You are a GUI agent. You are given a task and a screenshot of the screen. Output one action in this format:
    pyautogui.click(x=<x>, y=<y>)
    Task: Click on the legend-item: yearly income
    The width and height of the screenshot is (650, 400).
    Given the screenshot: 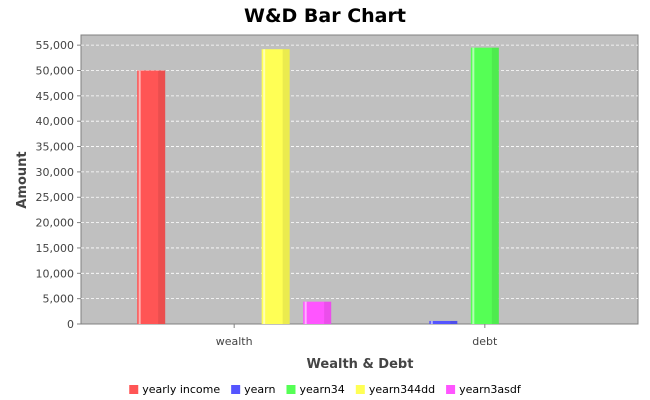 What is the action you would take?
    pyautogui.click(x=174, y=389)
    